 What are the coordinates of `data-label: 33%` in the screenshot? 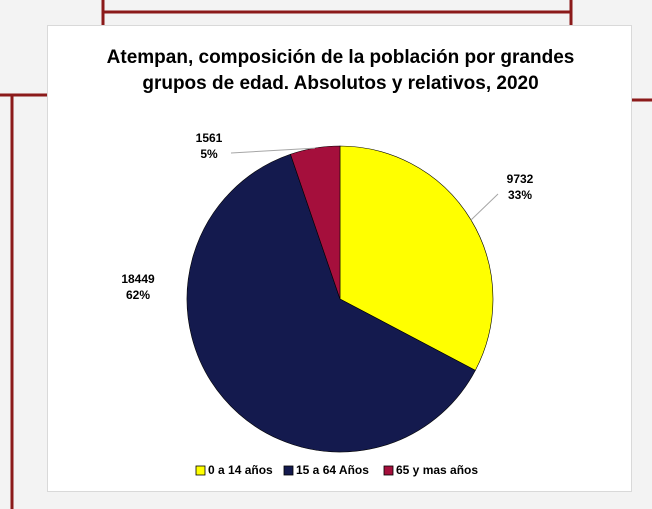 It's located at (520, 195).